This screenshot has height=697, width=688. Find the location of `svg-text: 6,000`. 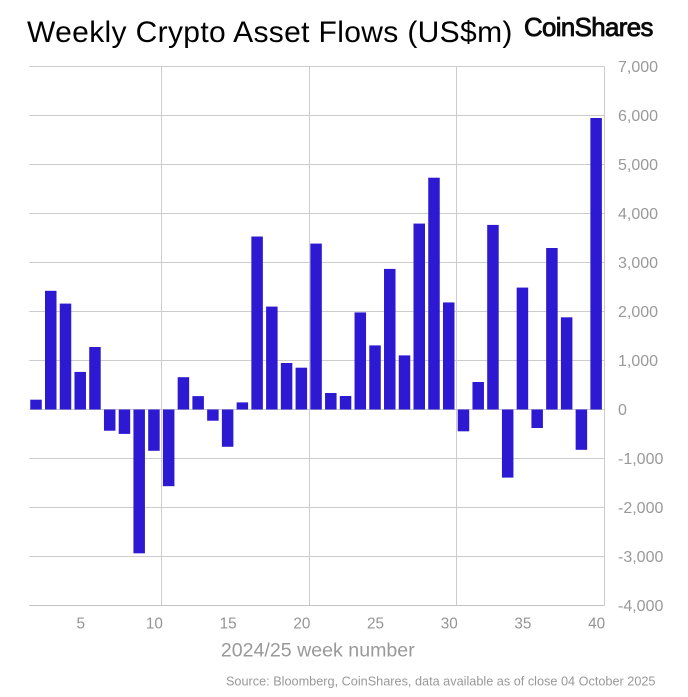

svg-text: 6,000 is located at coordinates (638, 116).